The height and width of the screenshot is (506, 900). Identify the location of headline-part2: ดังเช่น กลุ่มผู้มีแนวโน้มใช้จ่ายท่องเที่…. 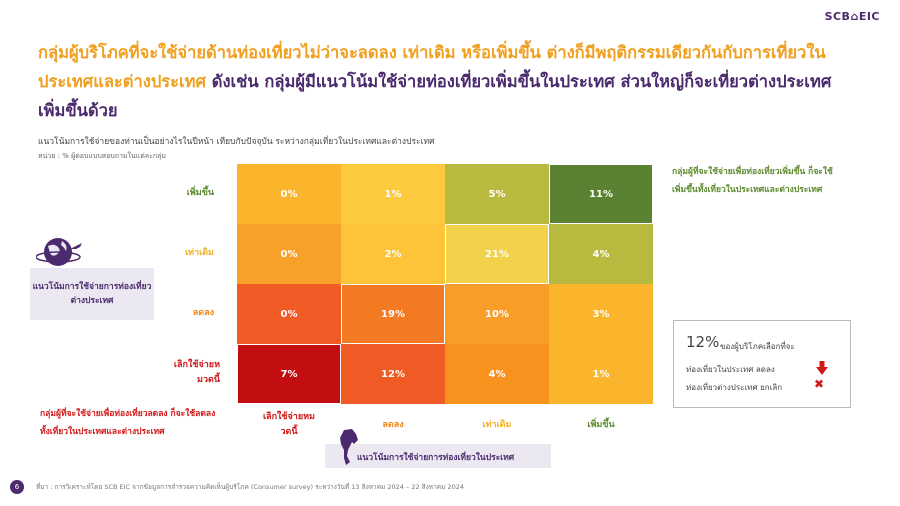
(435, 96).